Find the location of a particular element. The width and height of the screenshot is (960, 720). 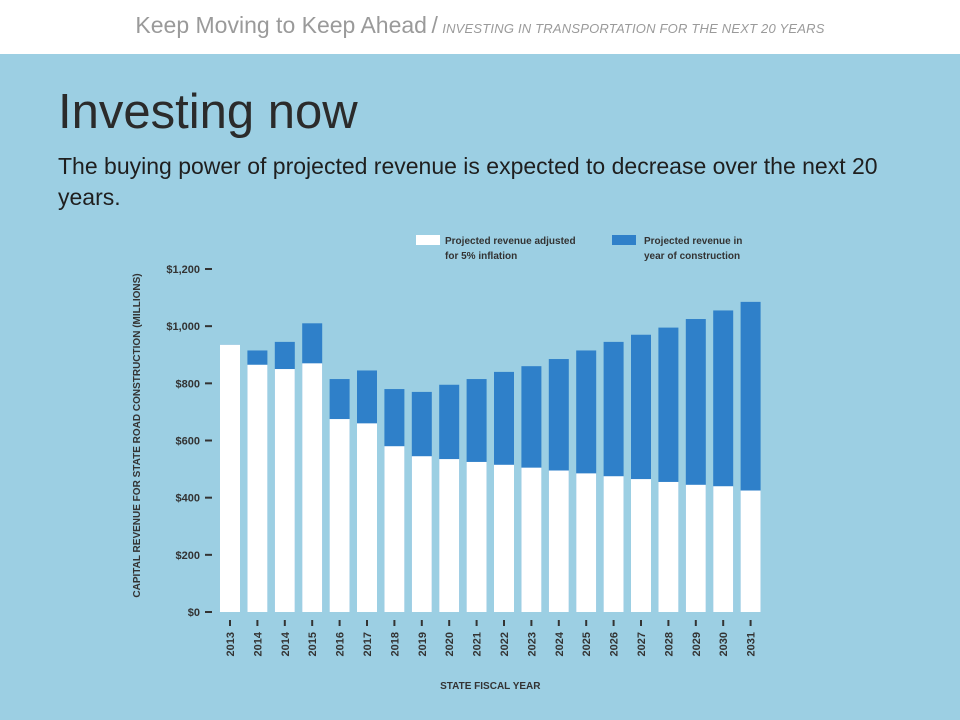

x-tick-label: 2030 is located at coordinates (724, 644).